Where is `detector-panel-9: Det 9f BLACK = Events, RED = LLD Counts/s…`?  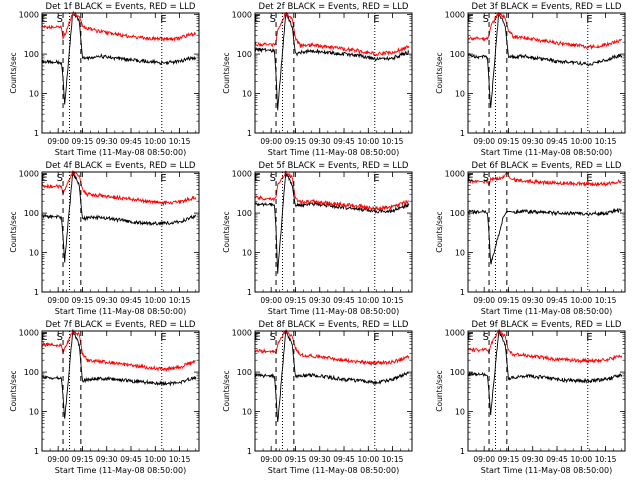 detector-panel-9: Det 9f BLACK = Events, RED = LLD Counts/s… is located at coordinates (530, 397).